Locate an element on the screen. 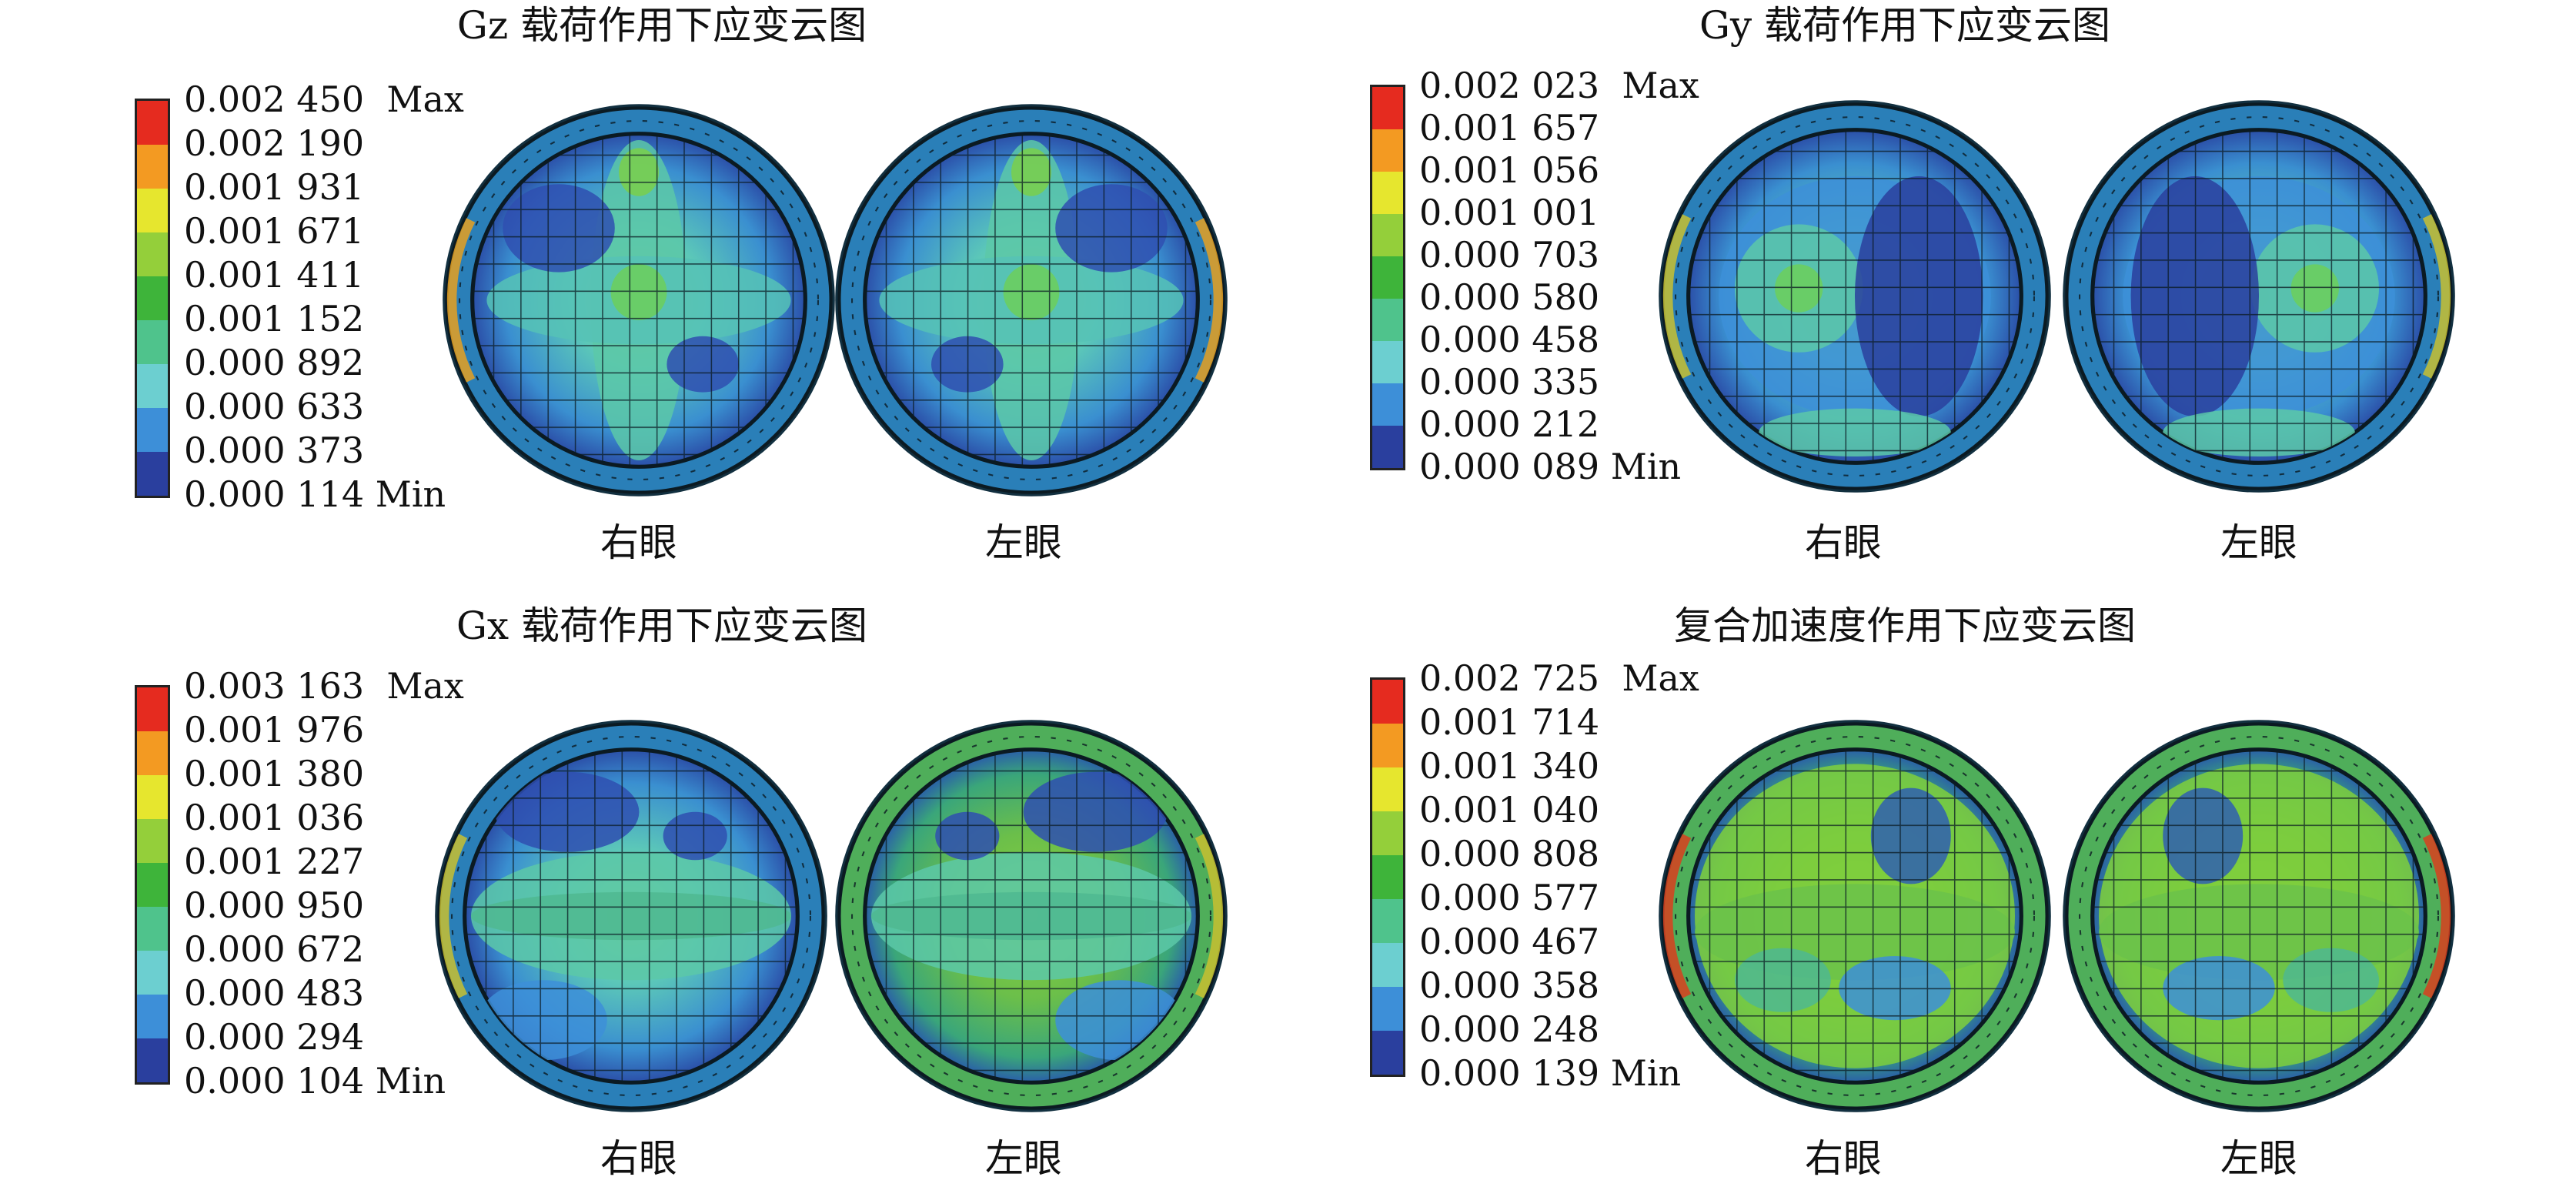 The height and width of the screenshot is (1187, 2576). colorbar-tick-label: 0.000 467 is located at coordinates (1509, 941).